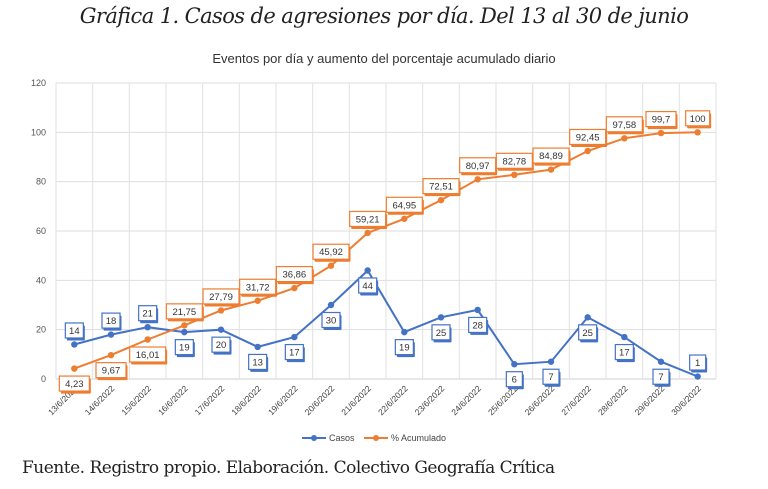  What do you see at coordinates (41, 330) in the screenshot?
I see `y-tick-label: 20` at bounding box center [41, 330].